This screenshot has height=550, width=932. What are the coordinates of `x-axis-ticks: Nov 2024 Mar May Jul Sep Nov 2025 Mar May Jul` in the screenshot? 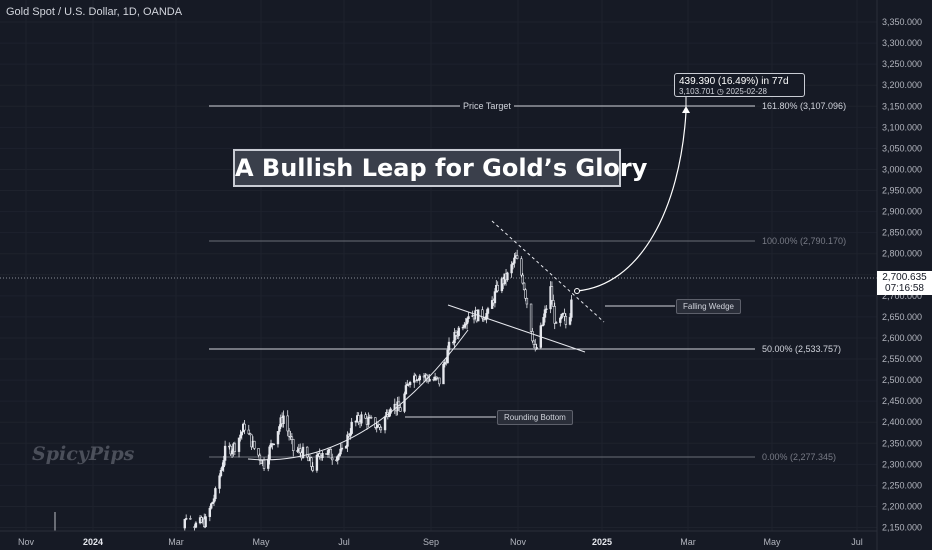 It's located at (440, 542).